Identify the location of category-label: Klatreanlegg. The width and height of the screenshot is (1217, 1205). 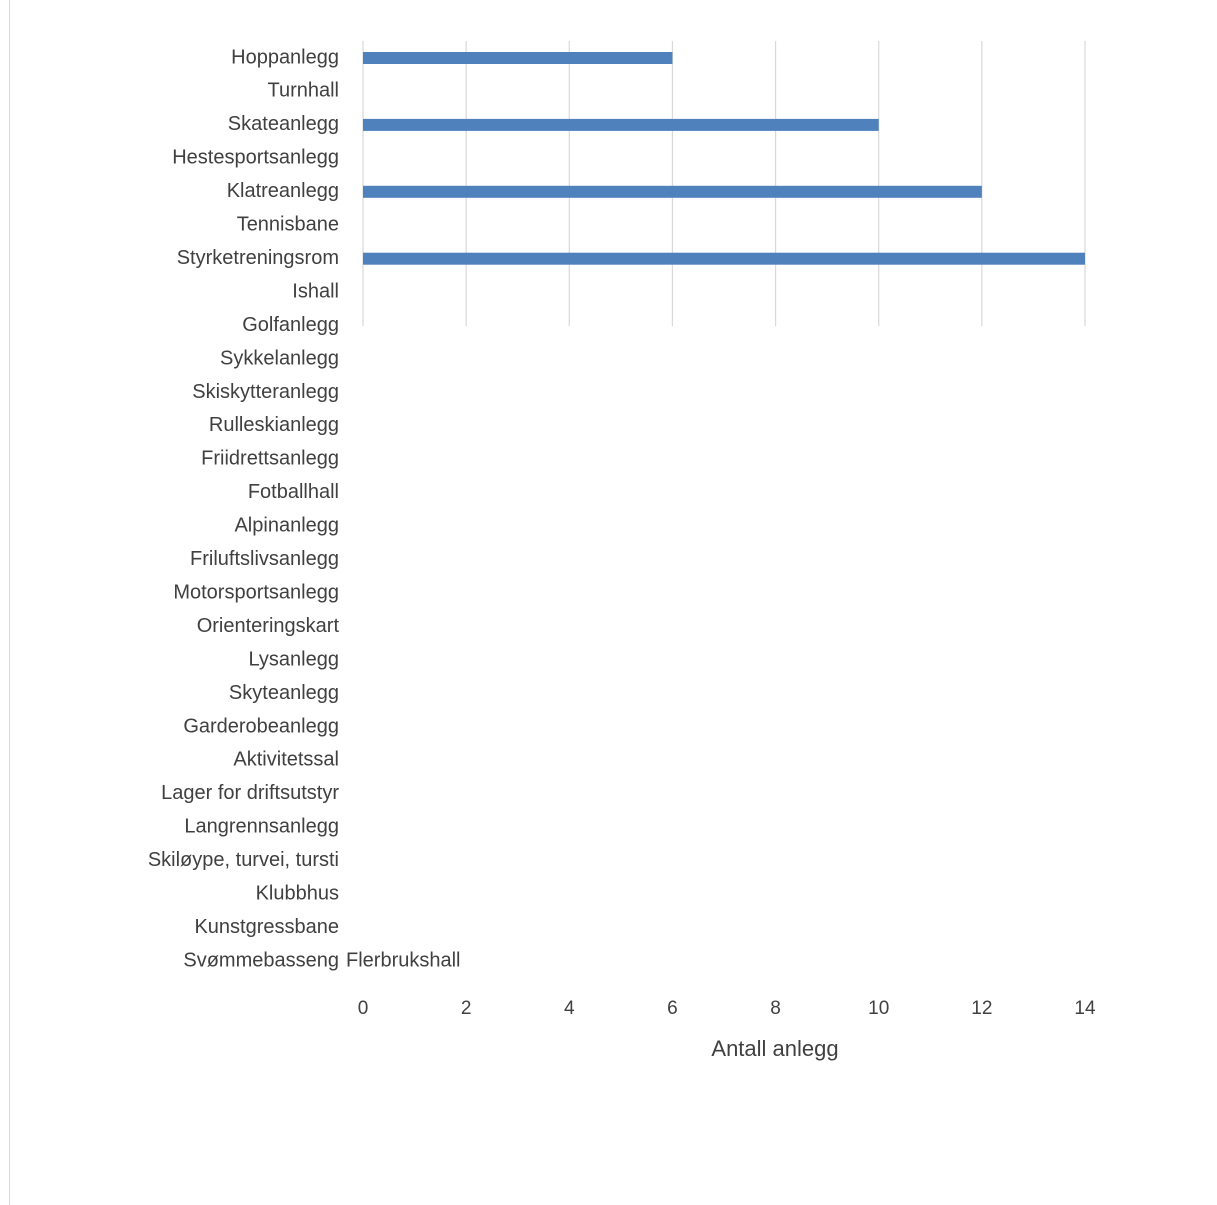
(283, 191).